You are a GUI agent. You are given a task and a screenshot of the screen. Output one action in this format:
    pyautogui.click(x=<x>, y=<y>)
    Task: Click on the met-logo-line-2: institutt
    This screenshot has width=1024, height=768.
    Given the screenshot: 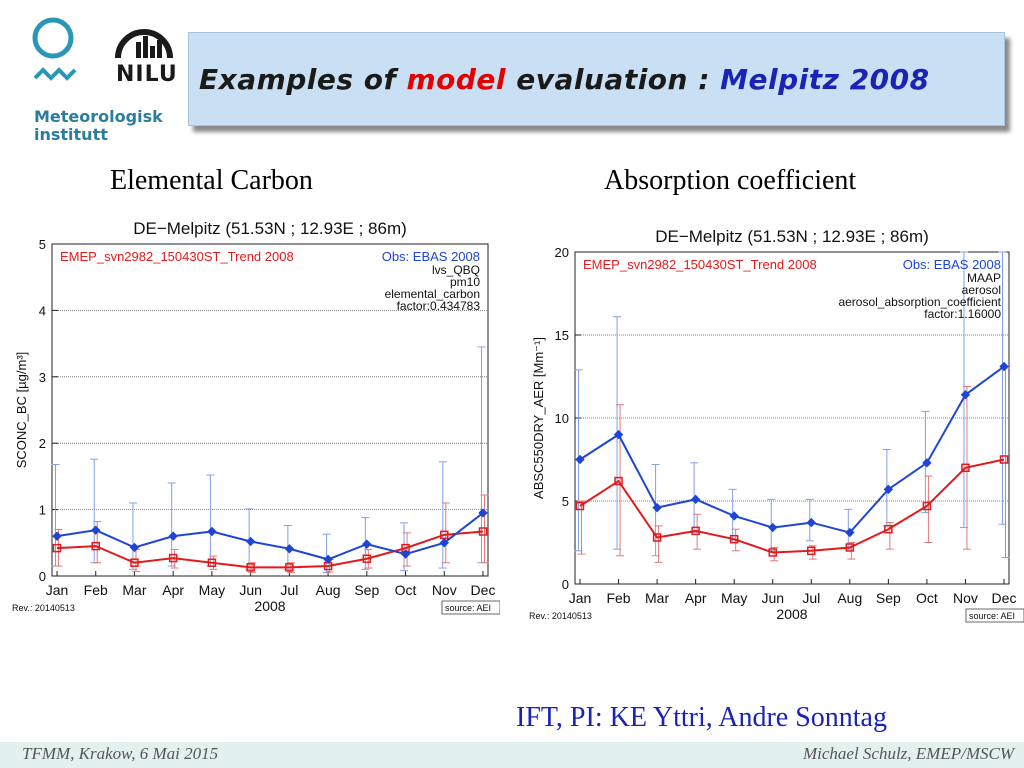 What is the action you would take?
    pyautogui.click(x=71, y=134)
    